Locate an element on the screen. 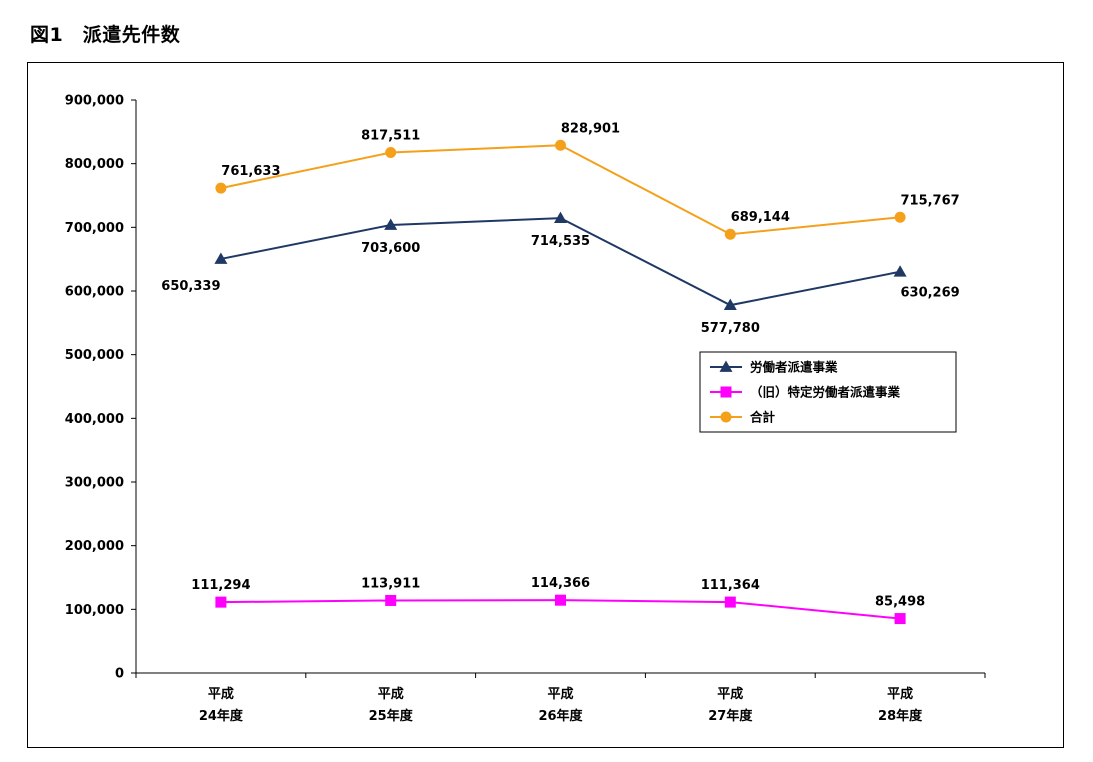  legend-item: （旧）特定労働者派遣事業 is located at coordinates (805, 392).